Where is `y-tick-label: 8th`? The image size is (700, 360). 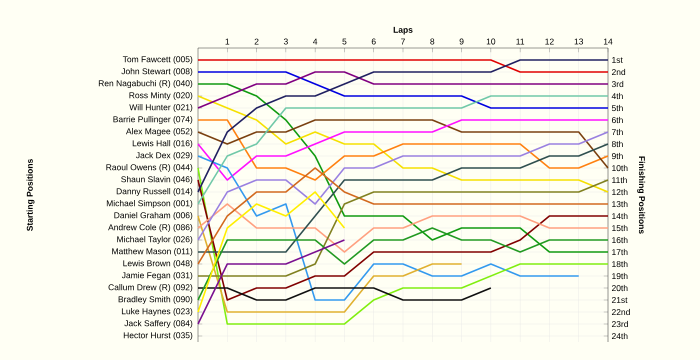 y-tick-label: 8th is located at coordinates (617, 144).